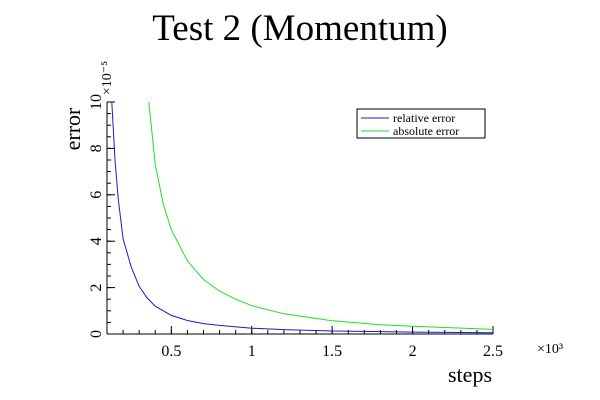 This screenshot has height=400, width=600. What do you see at coordinates (299, 28) in the screenshot?
I see `chart-title: Test 2 (Momentum)` at bounding box center [299, 28].